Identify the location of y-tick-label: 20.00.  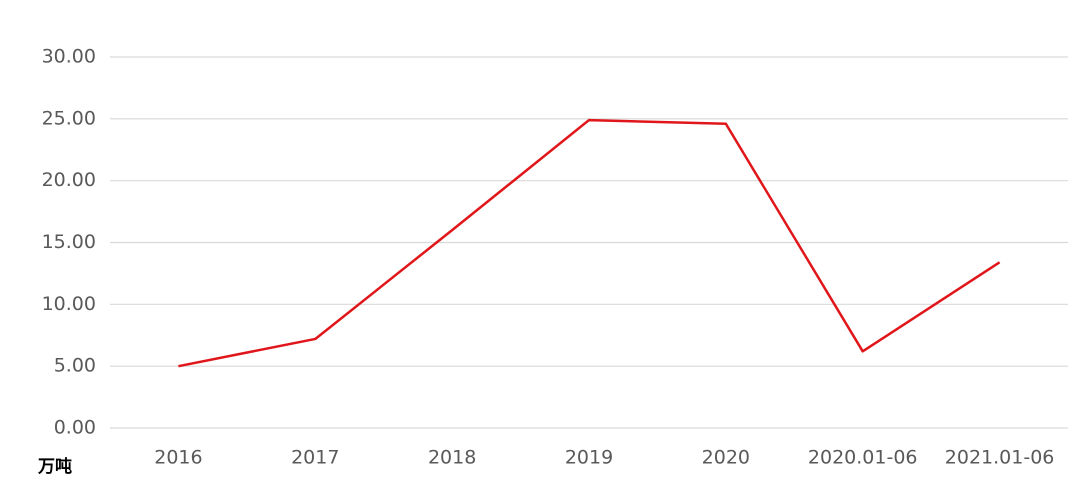
(69, 180).